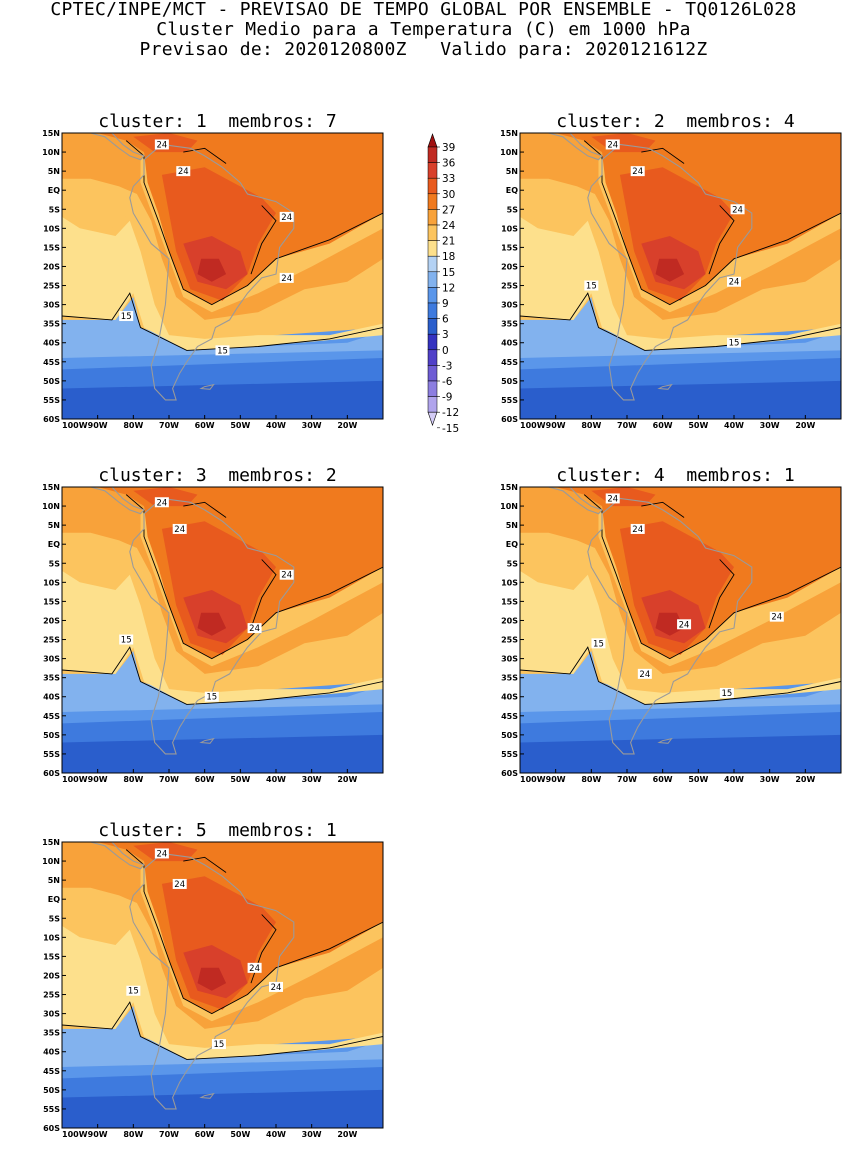 The image size is (847, 1157). Describe the element at coordinates (217, 121) in the screenshot. I see `panel-title: cluster: 1 membros: 7` at that location.